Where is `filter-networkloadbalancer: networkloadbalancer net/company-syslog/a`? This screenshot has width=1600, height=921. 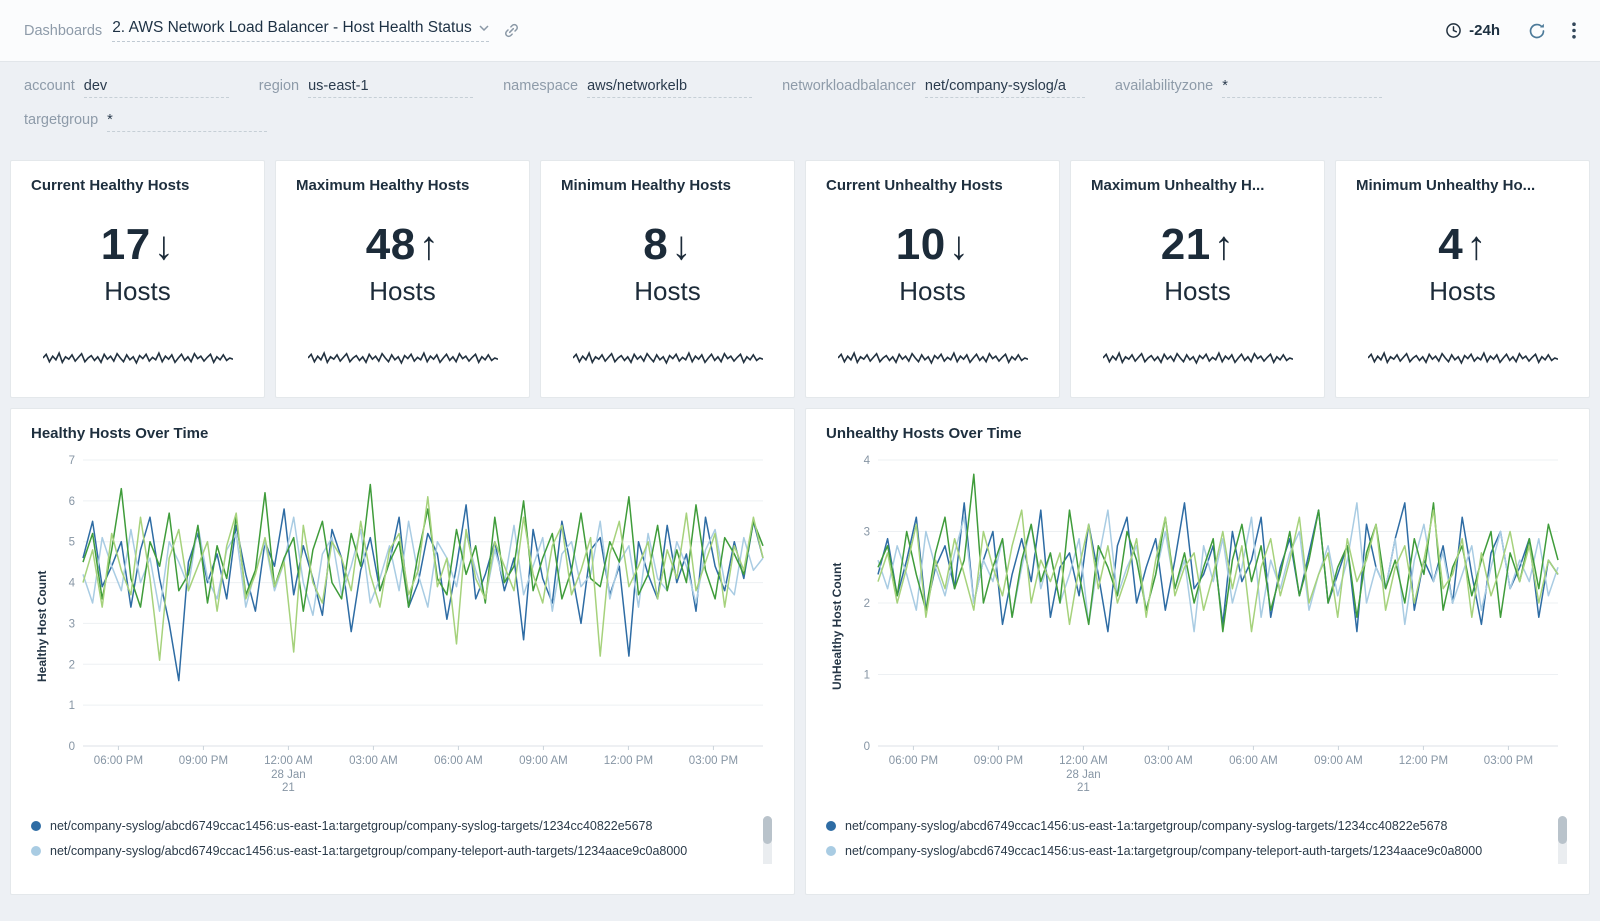
filter-networkloadbalancer: networkloadbalancer net/company-syslog/a is located at coordinates (933, 88).